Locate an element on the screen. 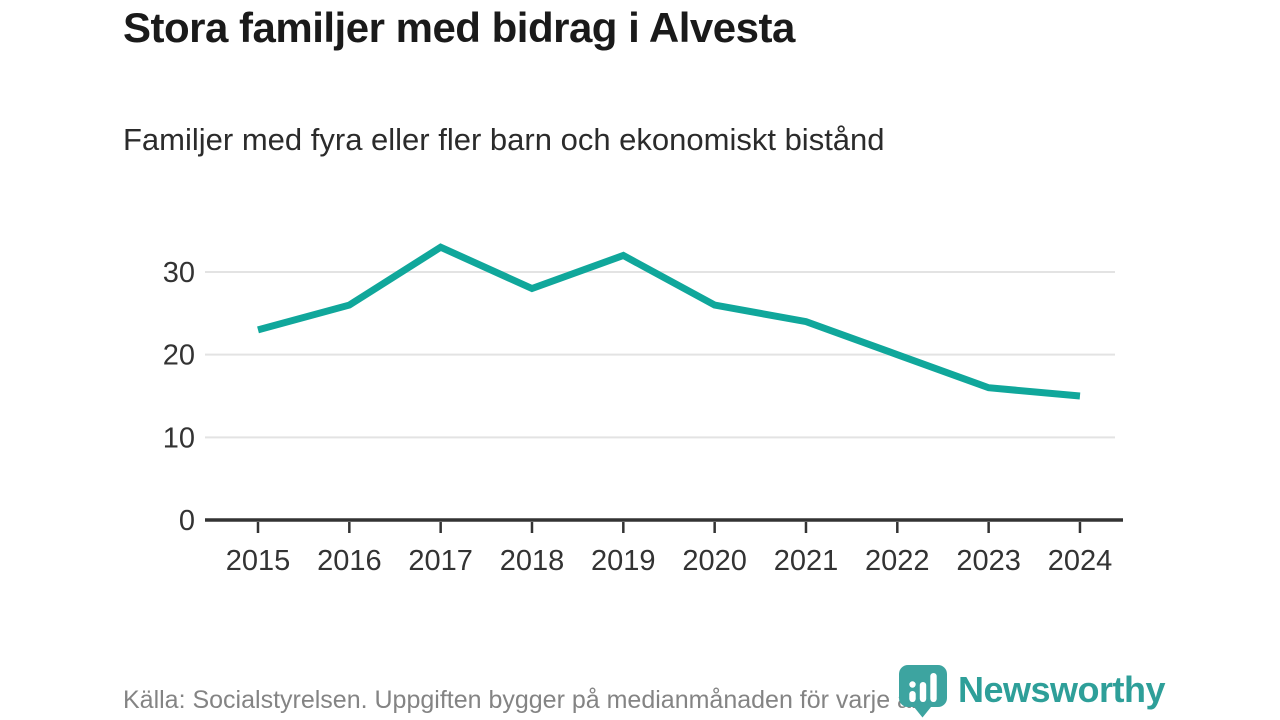 The width and height of the screenshot is (1280, 720). x-tick-label-2016: 2016 is located at coordinates (349, 561).